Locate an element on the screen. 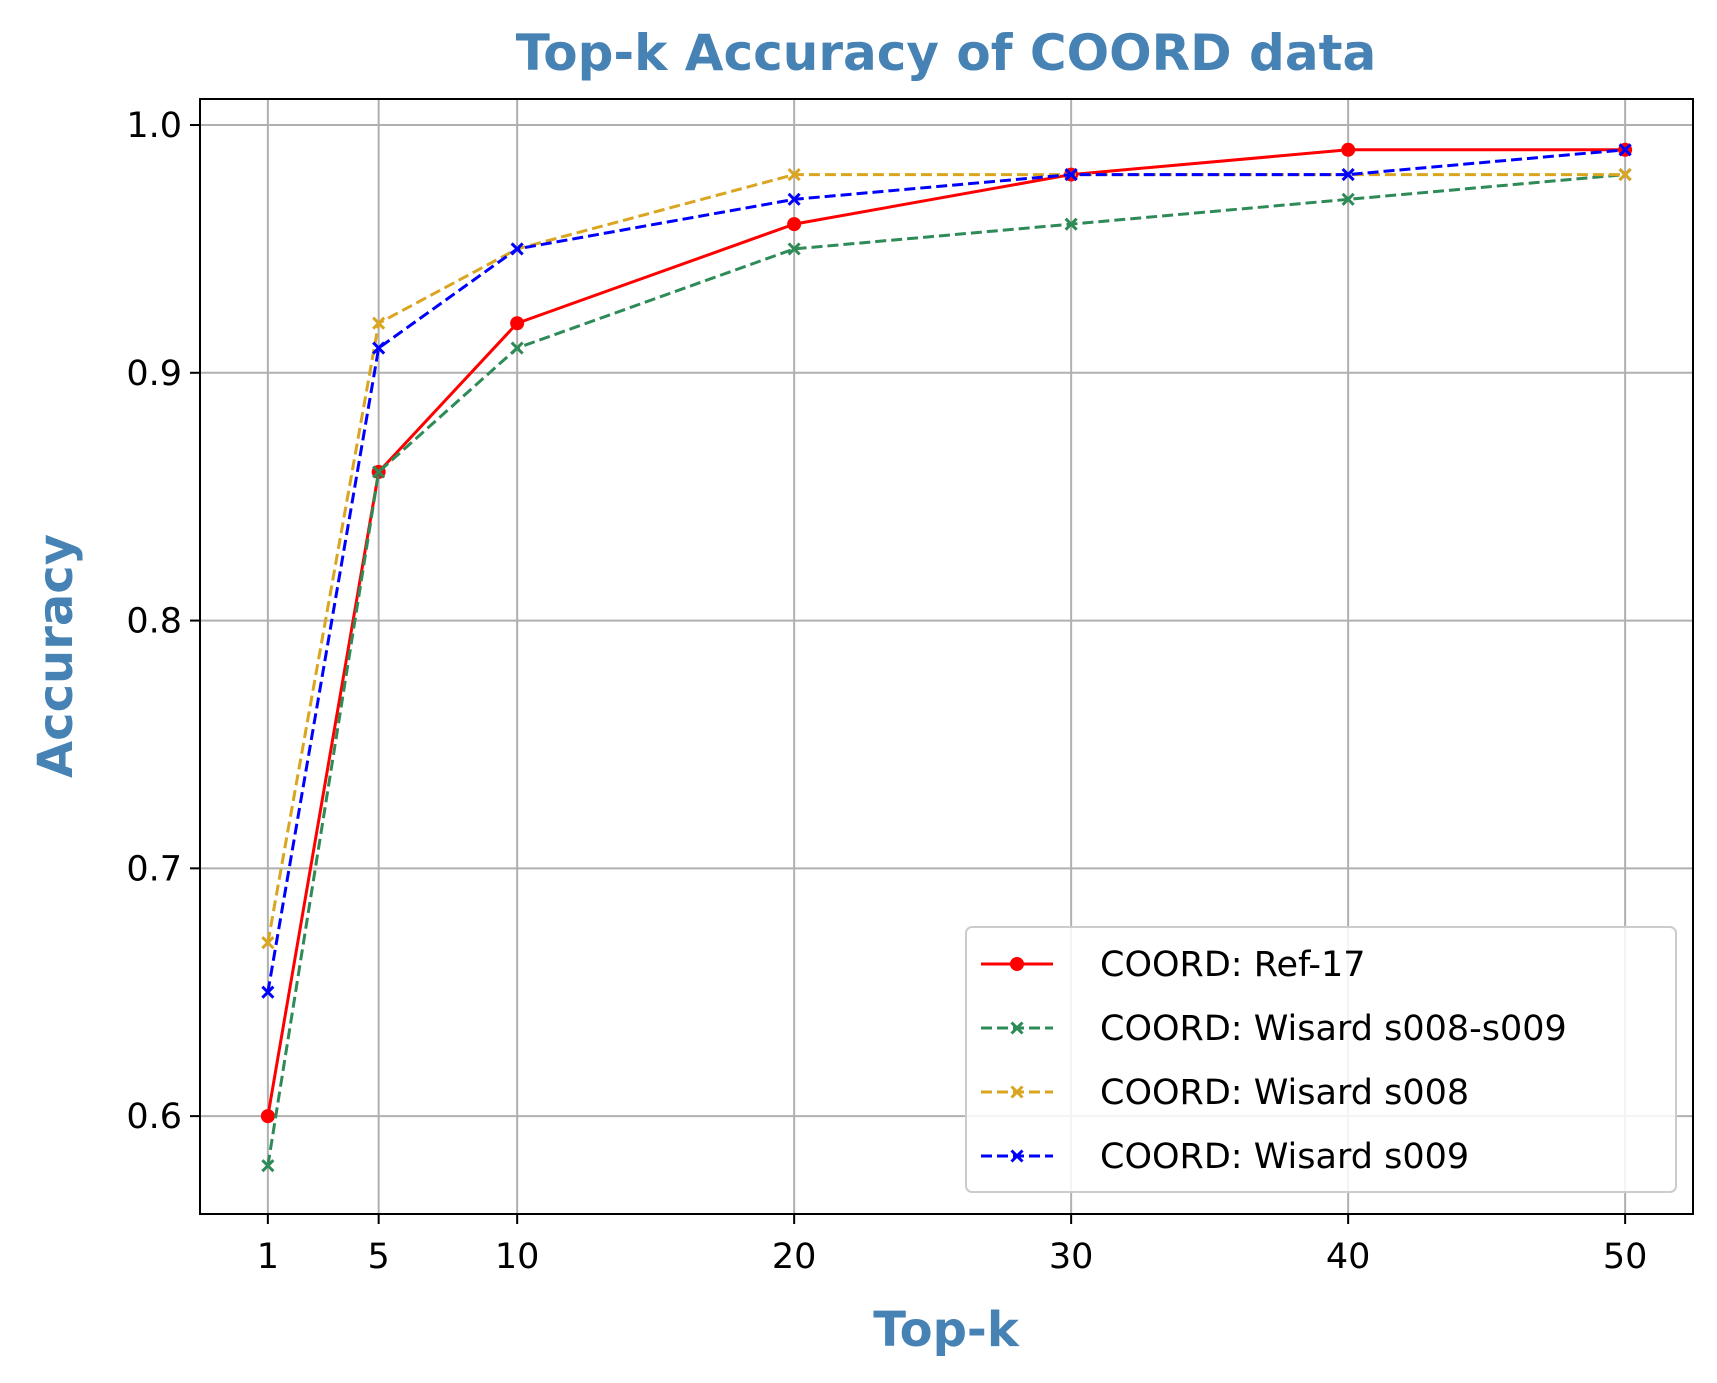  legend-label: COORD: Wisard s008 is located at coordinates (1284, 1093).